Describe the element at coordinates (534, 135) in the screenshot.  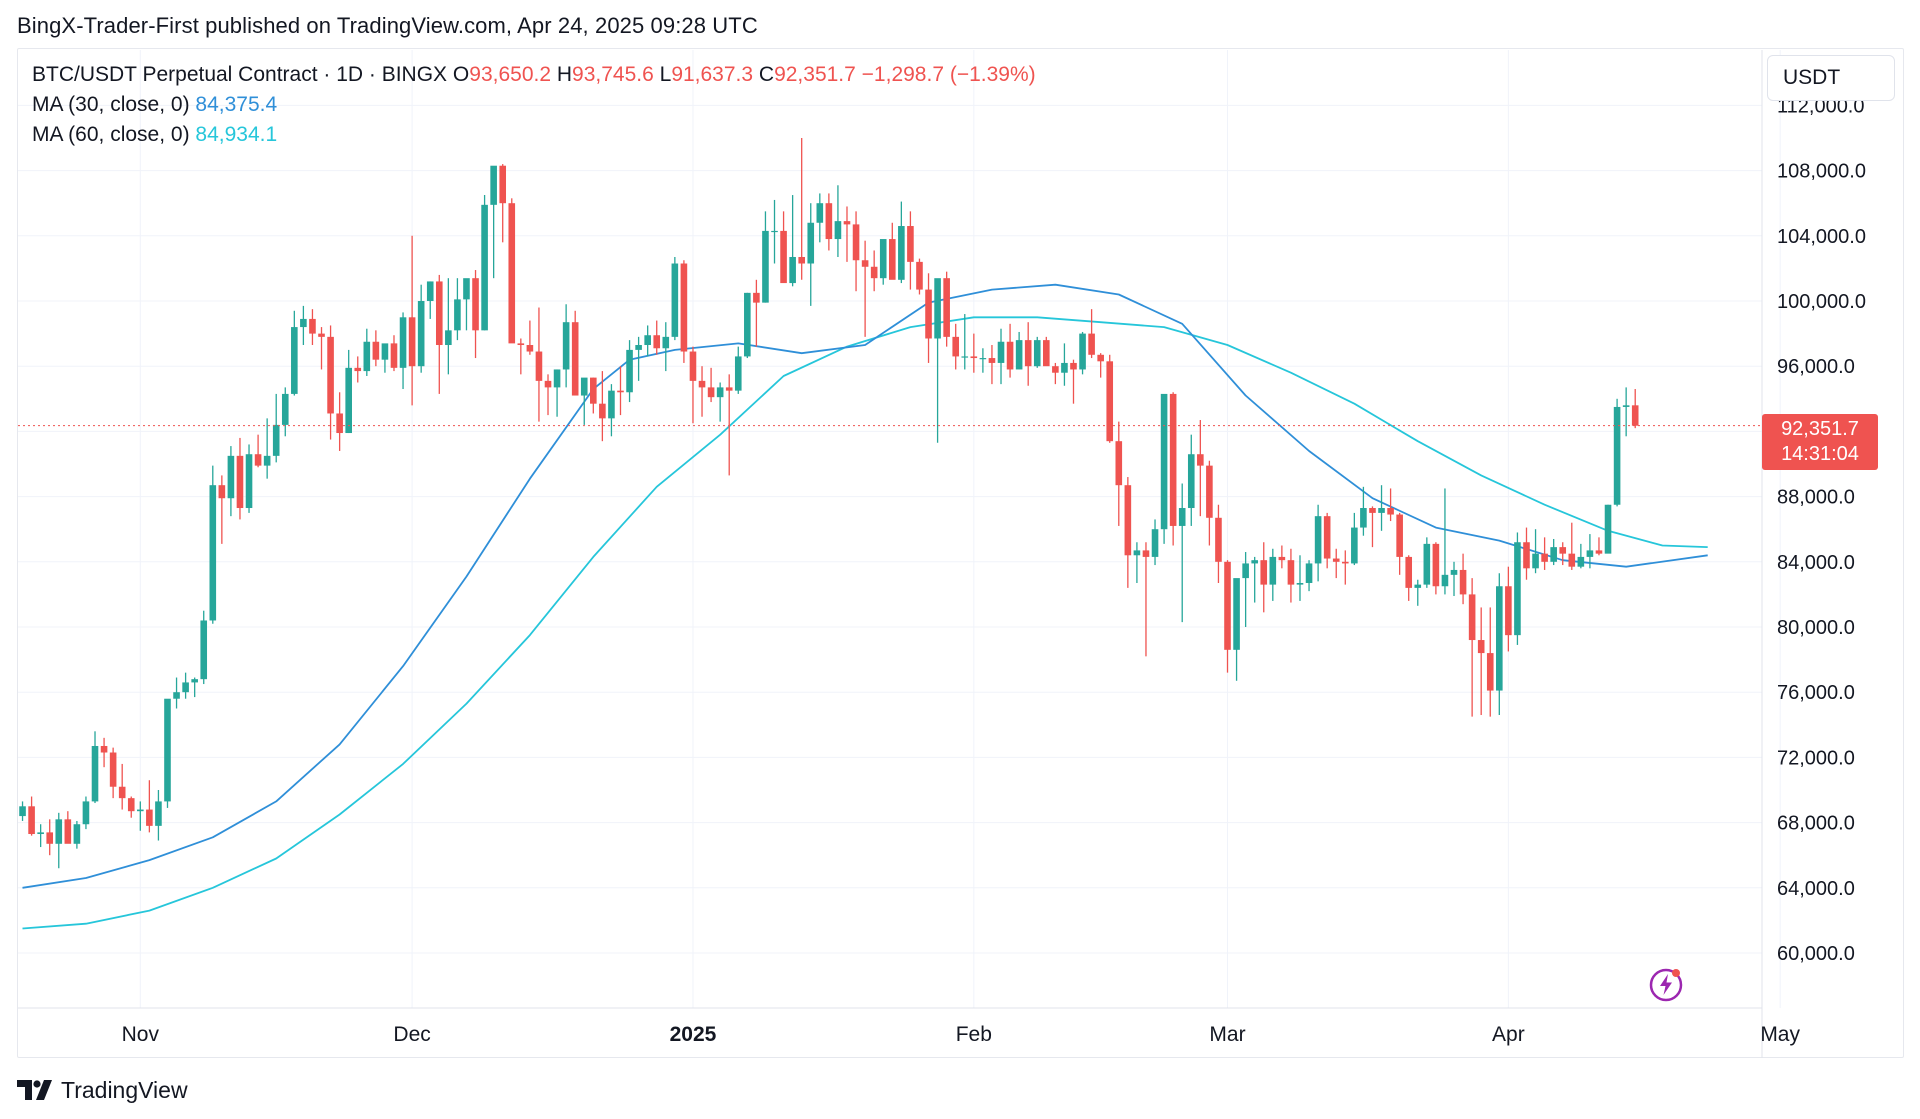
I see `legend-ma60-row: MA (60, close, 0) 84,934.1` at that location.